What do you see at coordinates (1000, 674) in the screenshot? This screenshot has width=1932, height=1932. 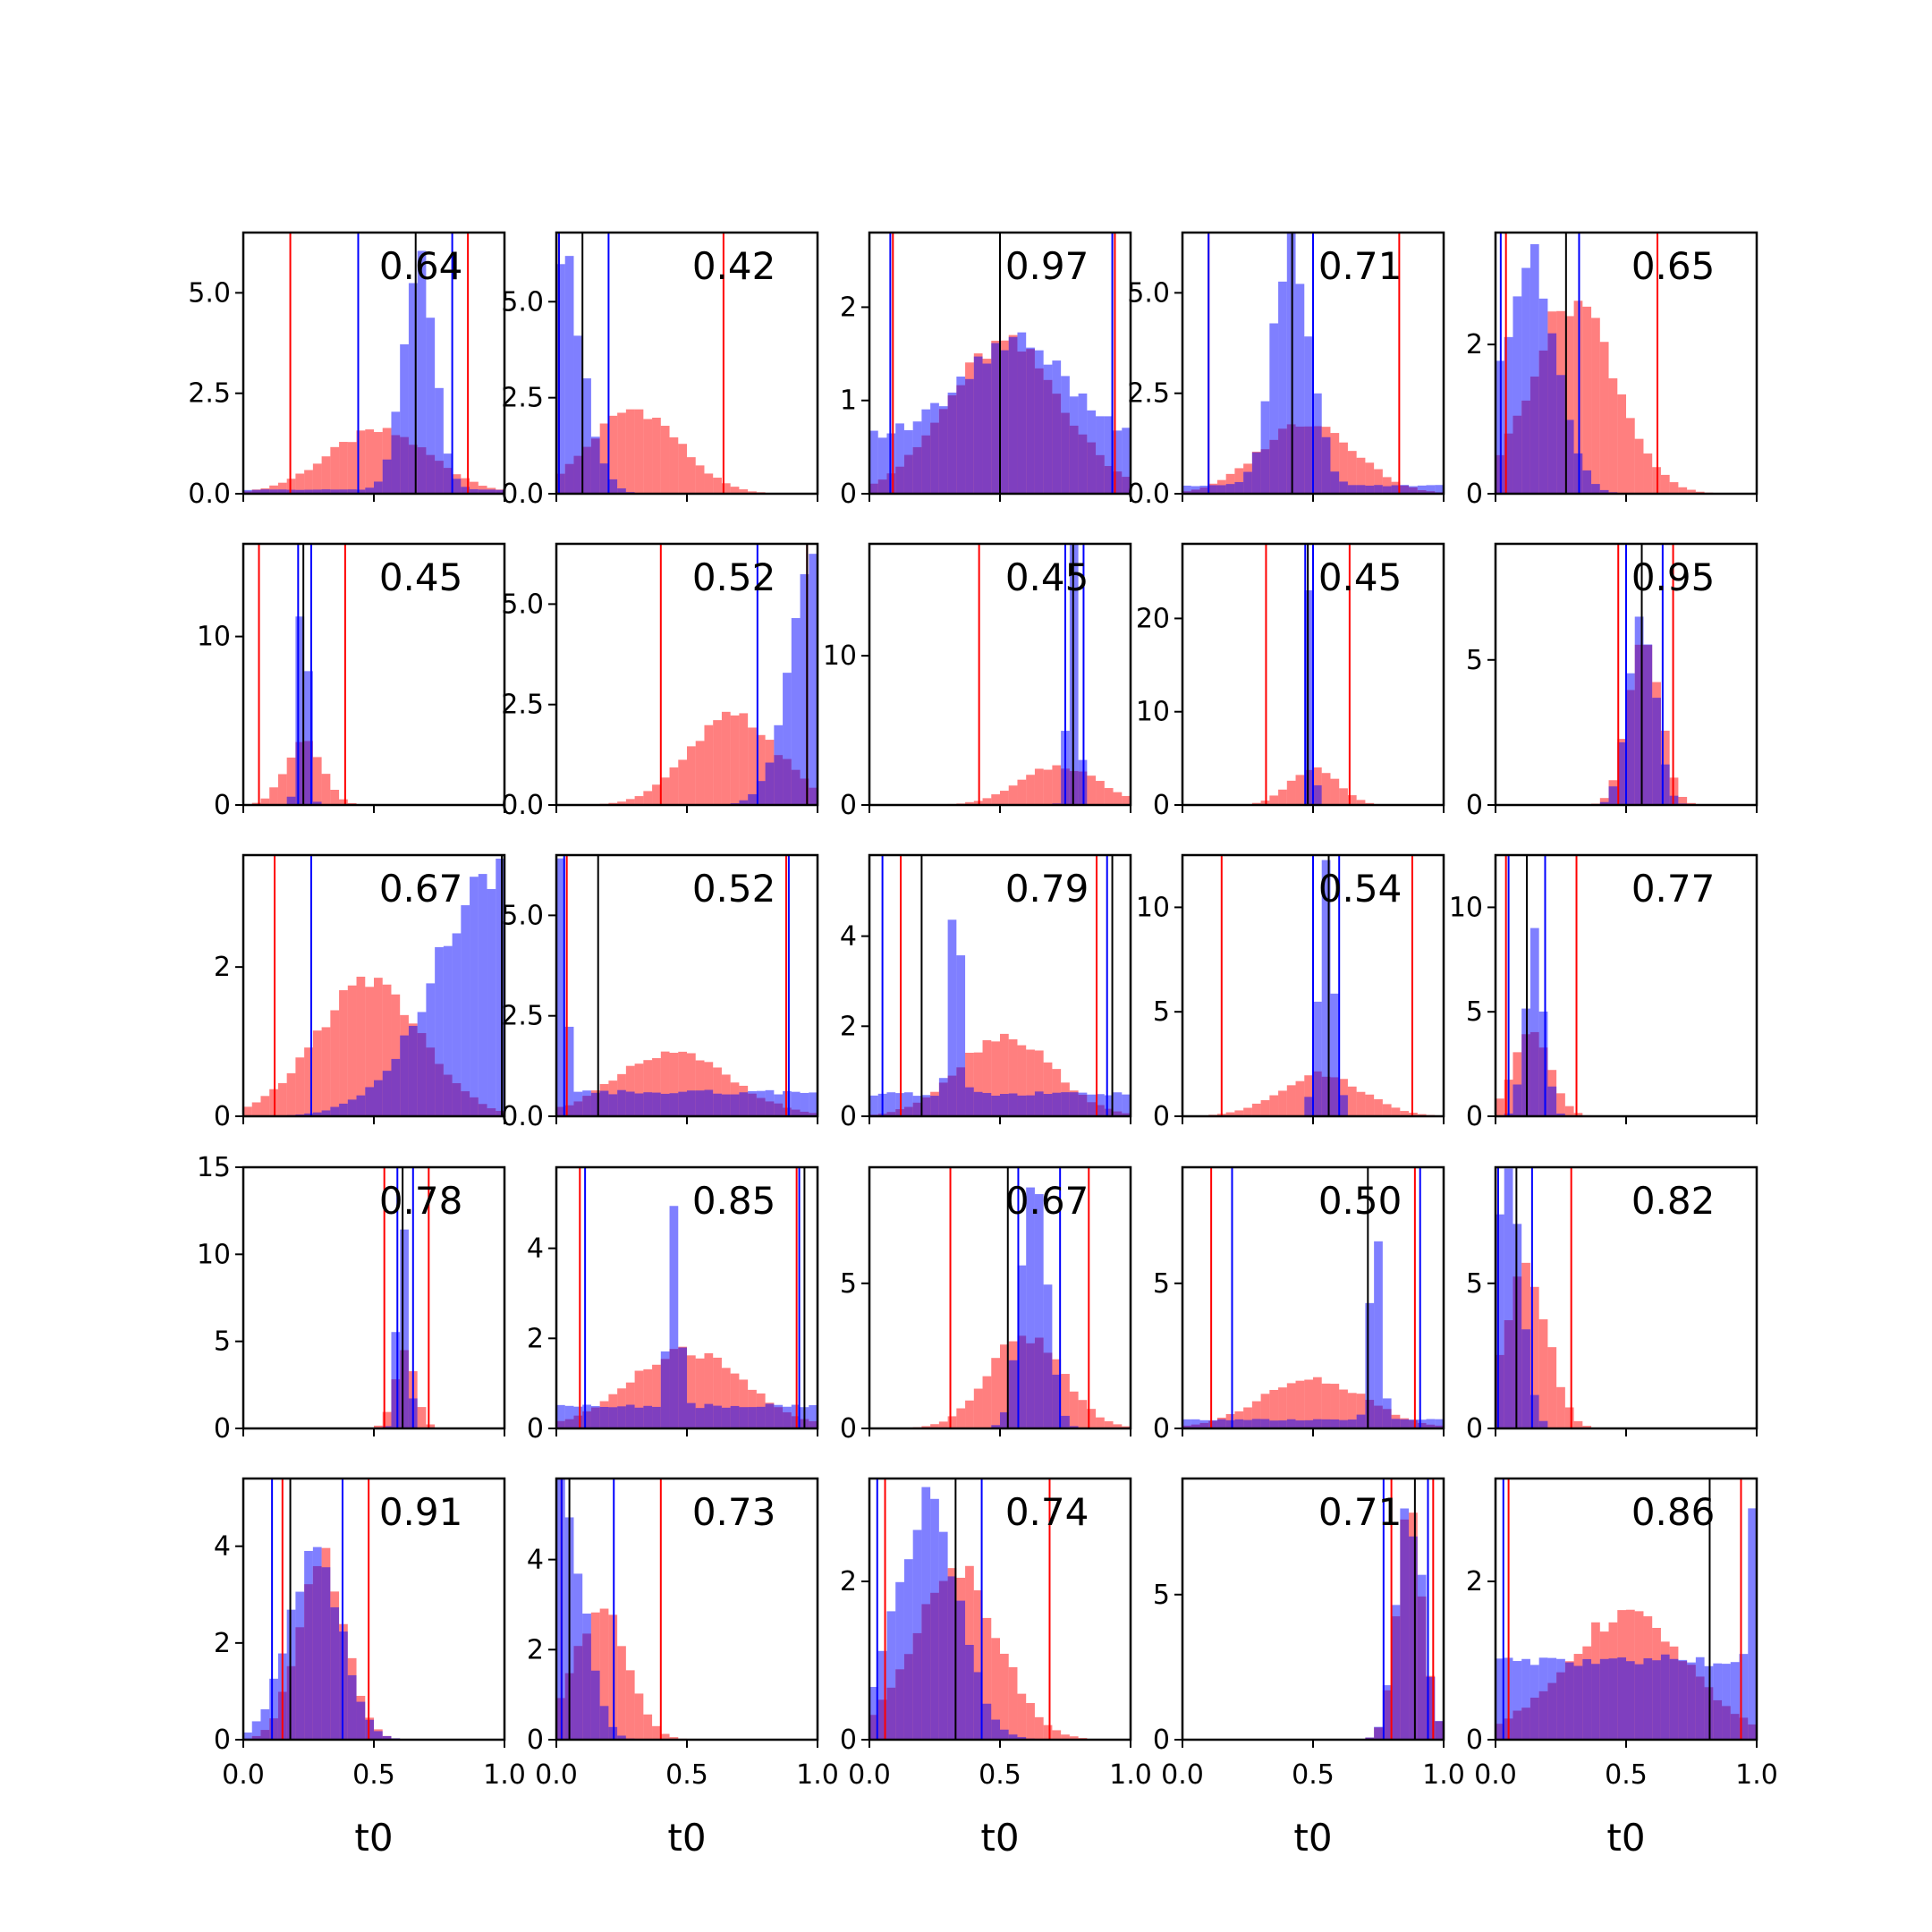 I see `axes-frame` at bounding box center [1000, 674].